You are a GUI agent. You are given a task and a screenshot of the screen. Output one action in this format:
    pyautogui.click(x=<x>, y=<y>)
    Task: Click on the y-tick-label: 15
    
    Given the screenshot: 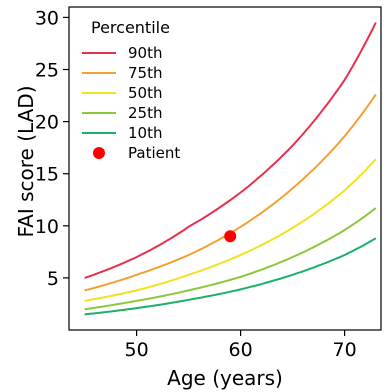 What is the action you would take?
    pyautogui.click(x=47, y=175)
    